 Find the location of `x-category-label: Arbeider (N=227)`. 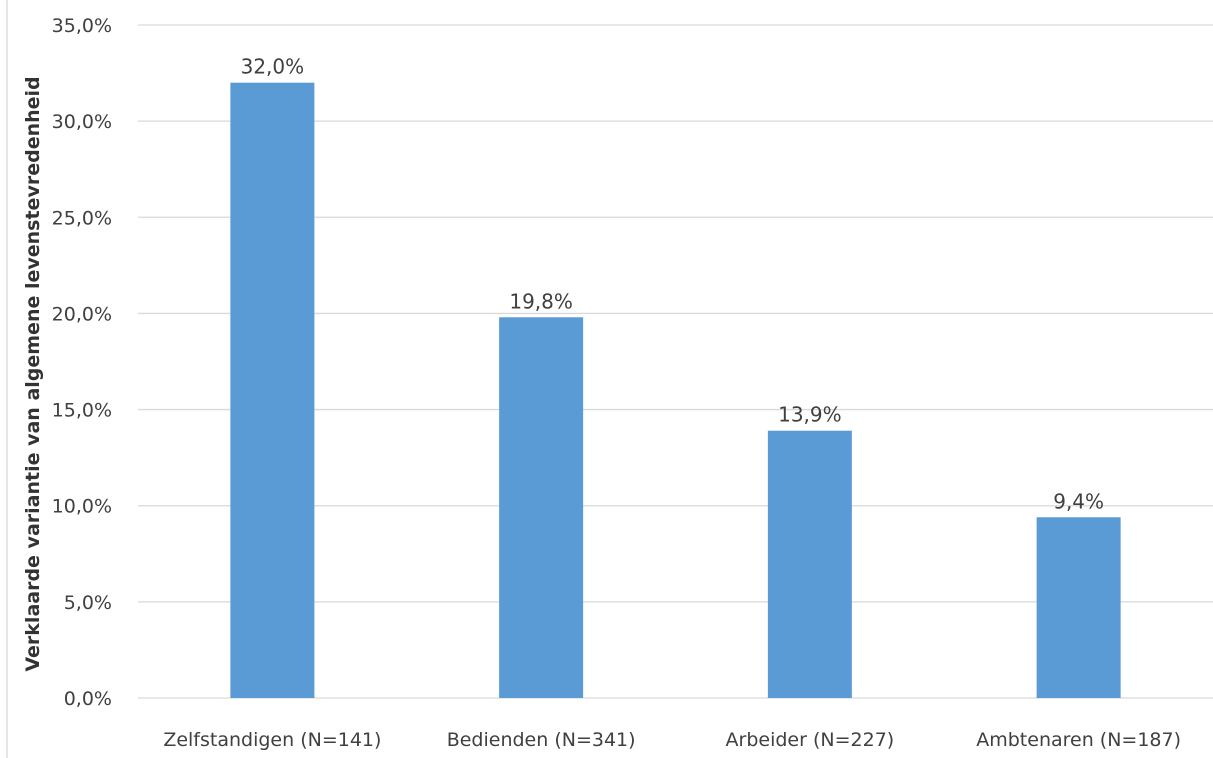

x-category-label: Arbeider (N=227) is located at coordinates (810, 740).